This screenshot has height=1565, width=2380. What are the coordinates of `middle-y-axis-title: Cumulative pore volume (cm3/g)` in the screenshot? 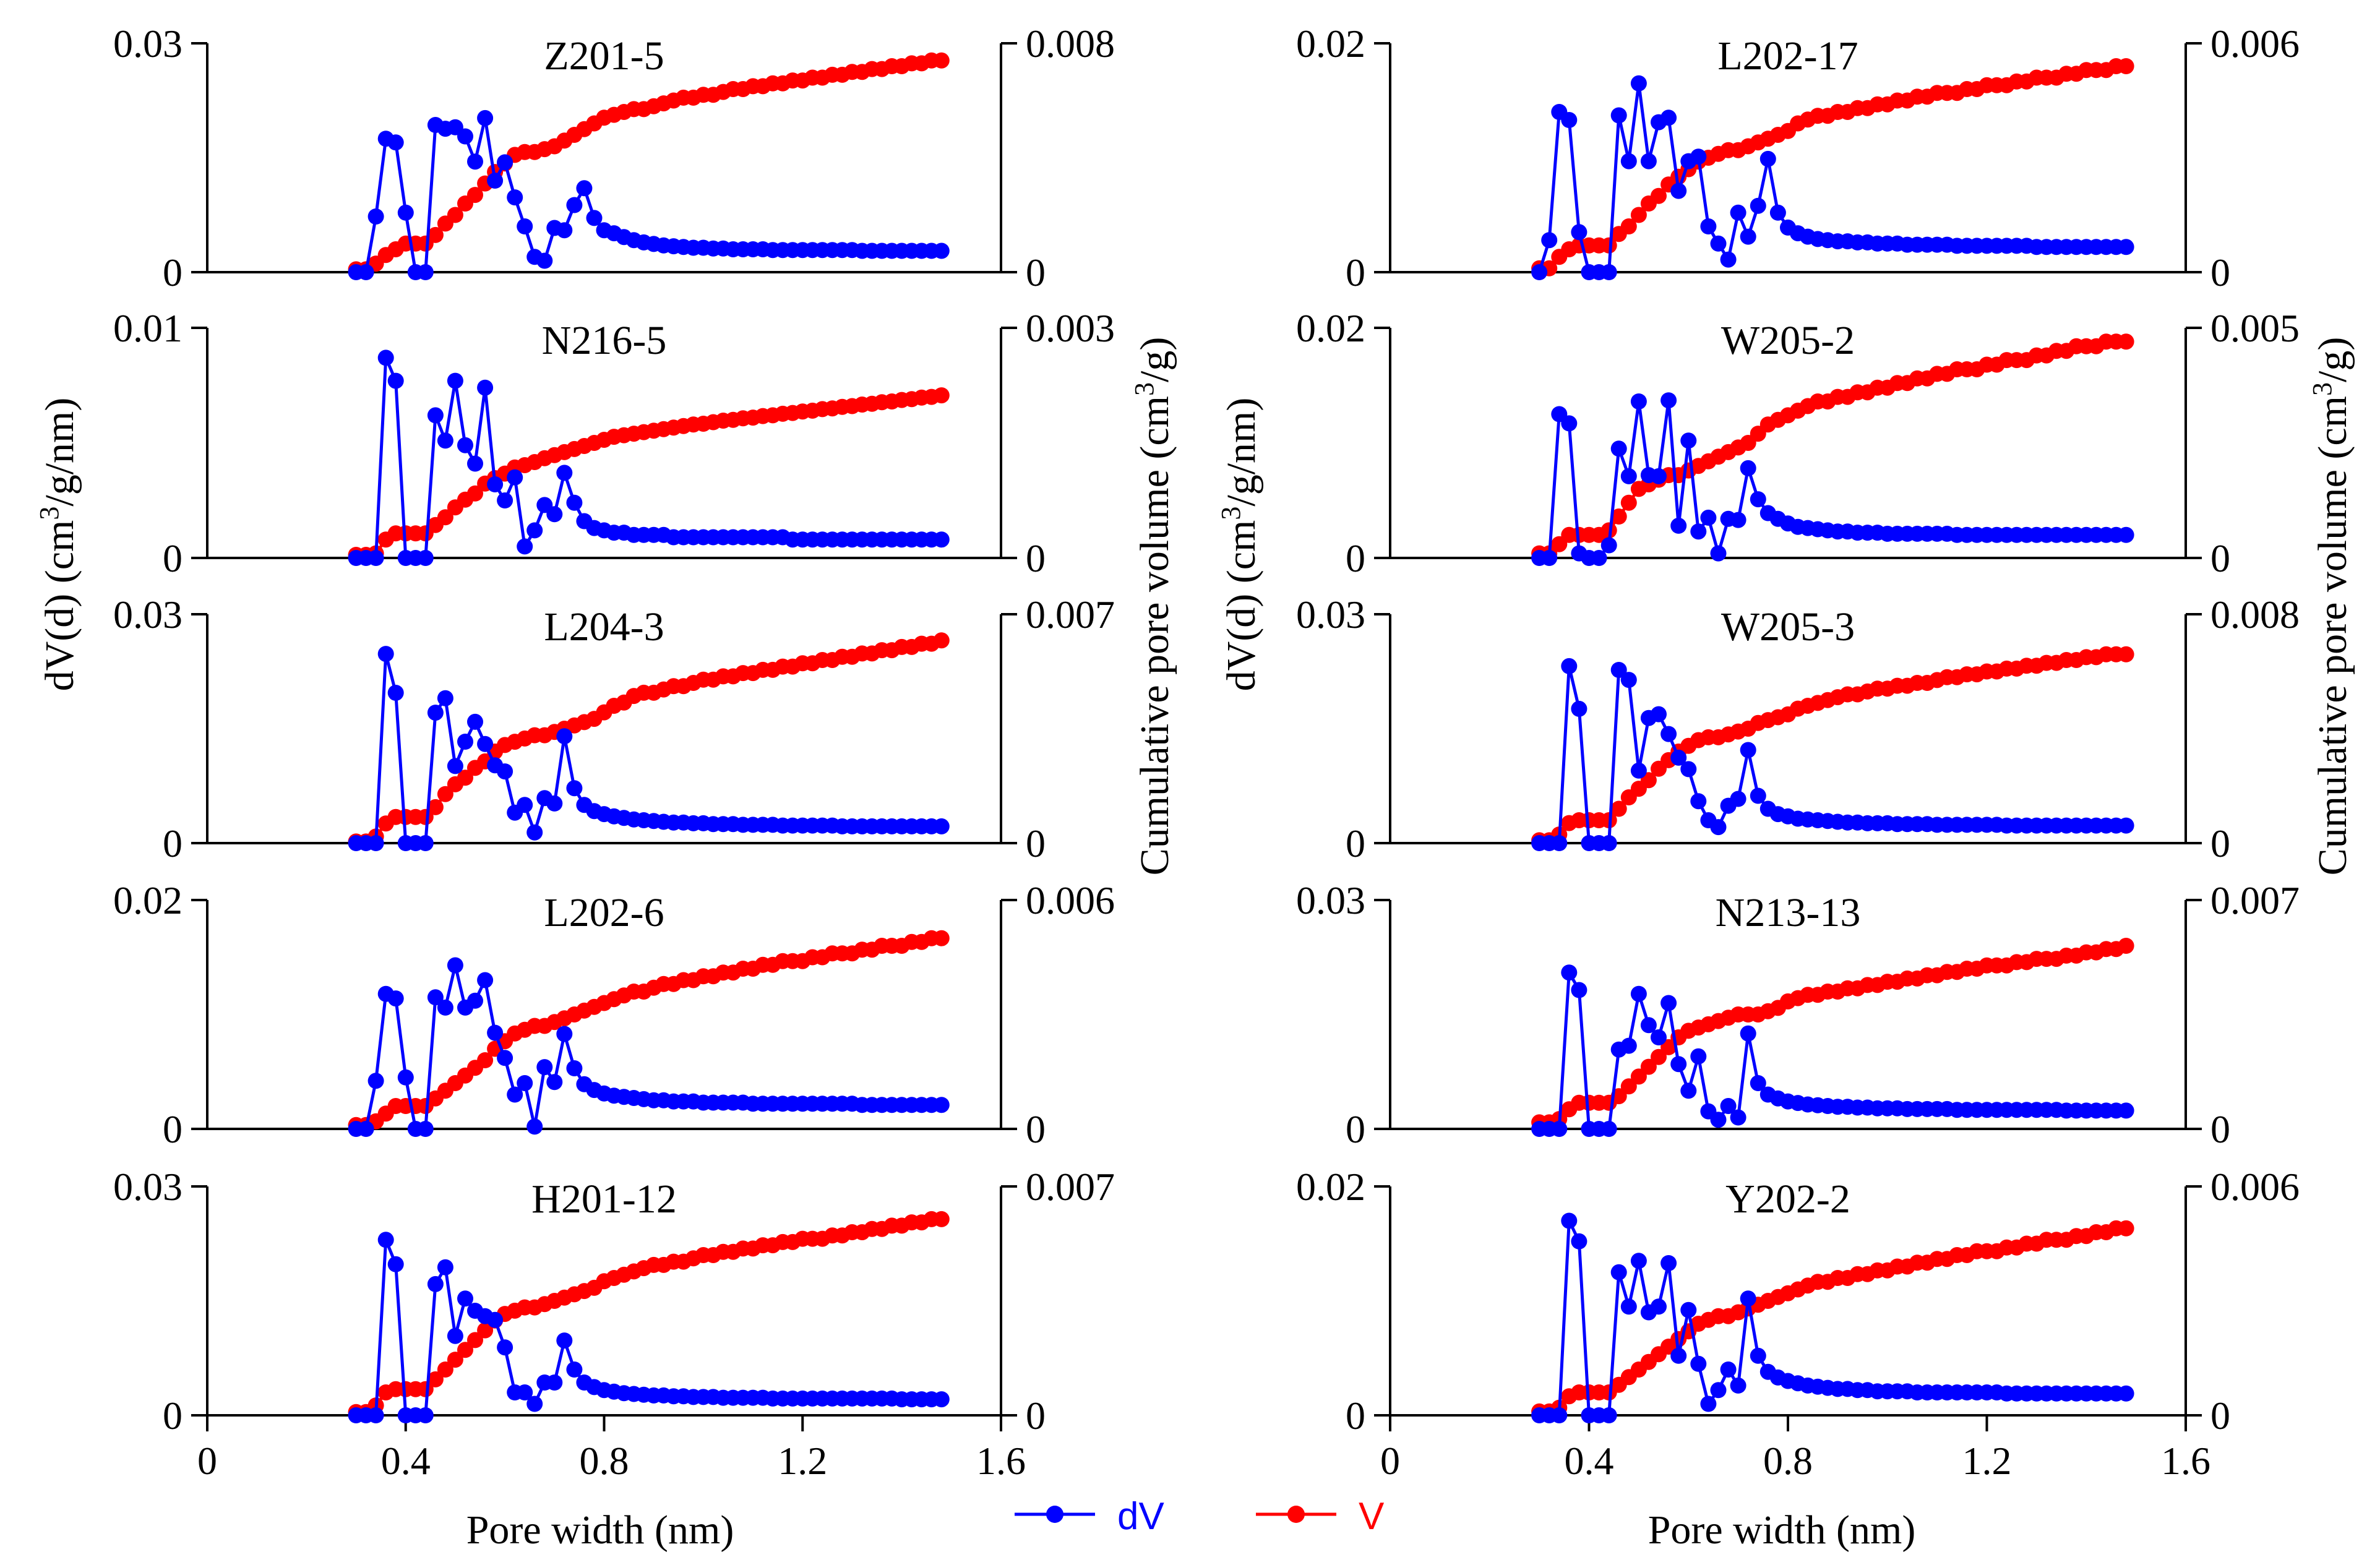 It's located at (1153, 606).